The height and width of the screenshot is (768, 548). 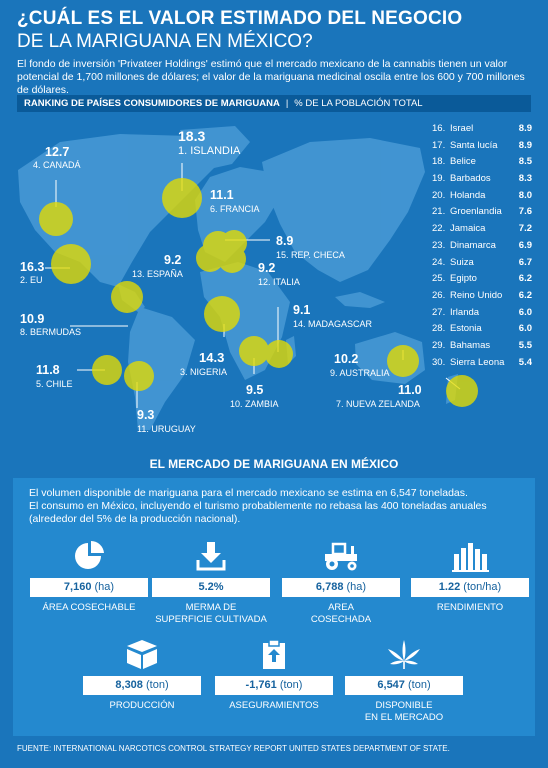 What do you see at coordinates (473, 245) in the screenshot?
I see `ranking-country: Dinamarca` at bounding box center [473, 245].